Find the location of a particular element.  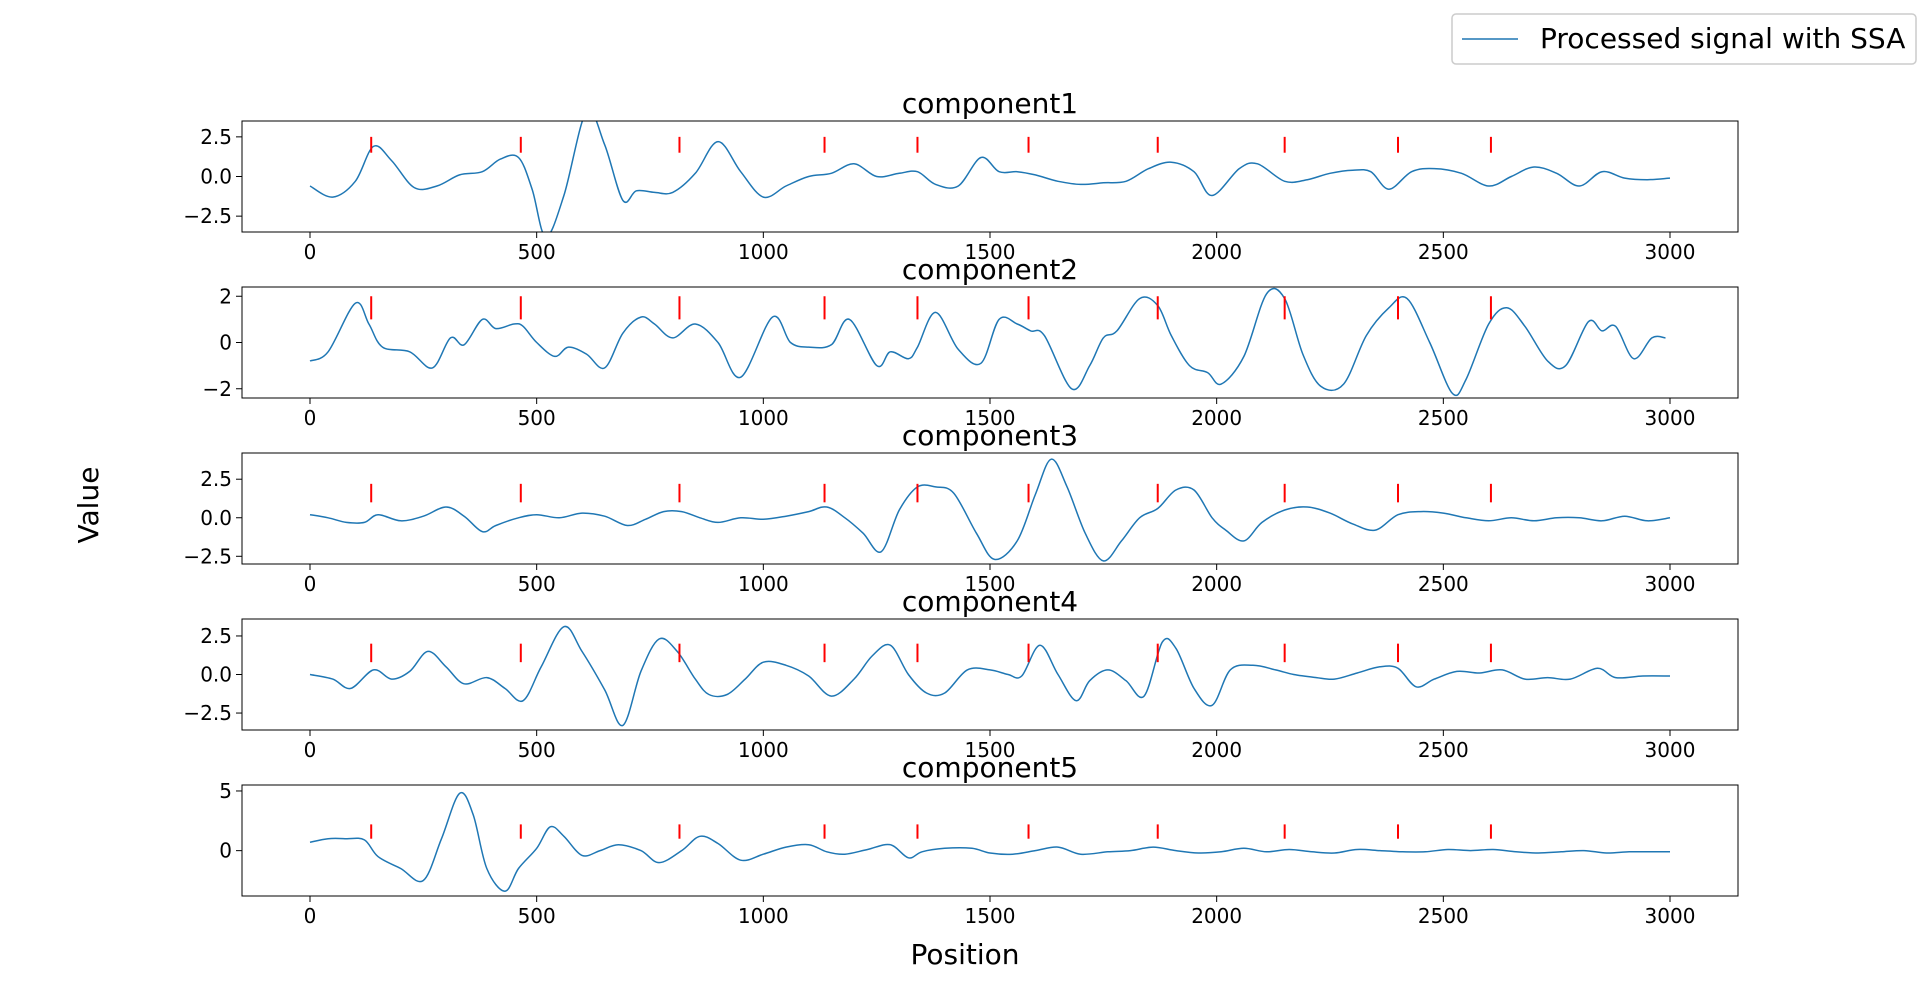

panel-component2: component2 0 500 1000 1500 2000 2500 3000 2 0 −2 is located at coordinates (971, 341).